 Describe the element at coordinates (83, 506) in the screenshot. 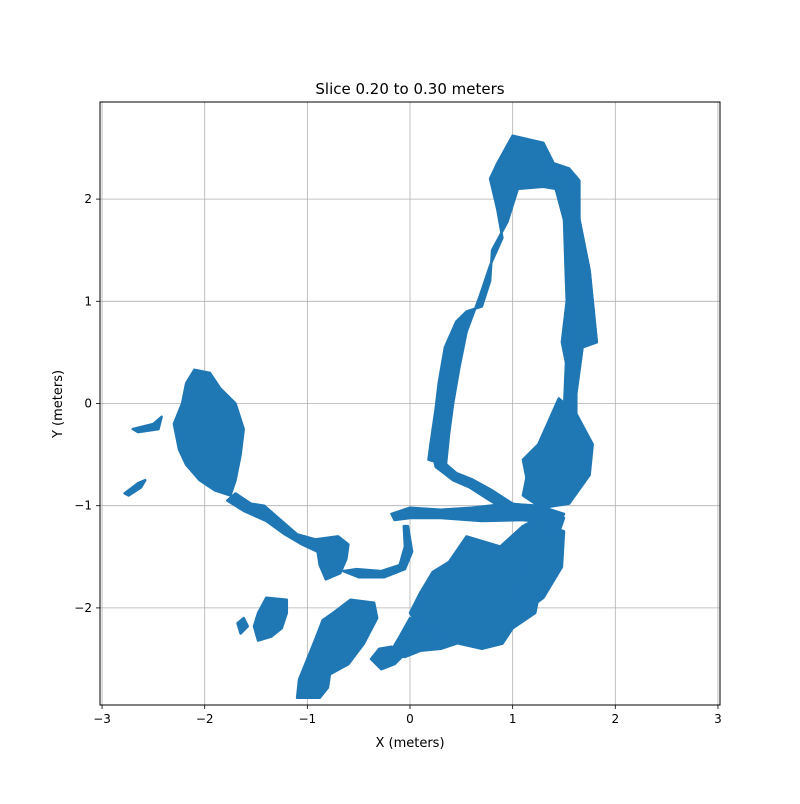

I see `y-tick-label: −1` at that location.